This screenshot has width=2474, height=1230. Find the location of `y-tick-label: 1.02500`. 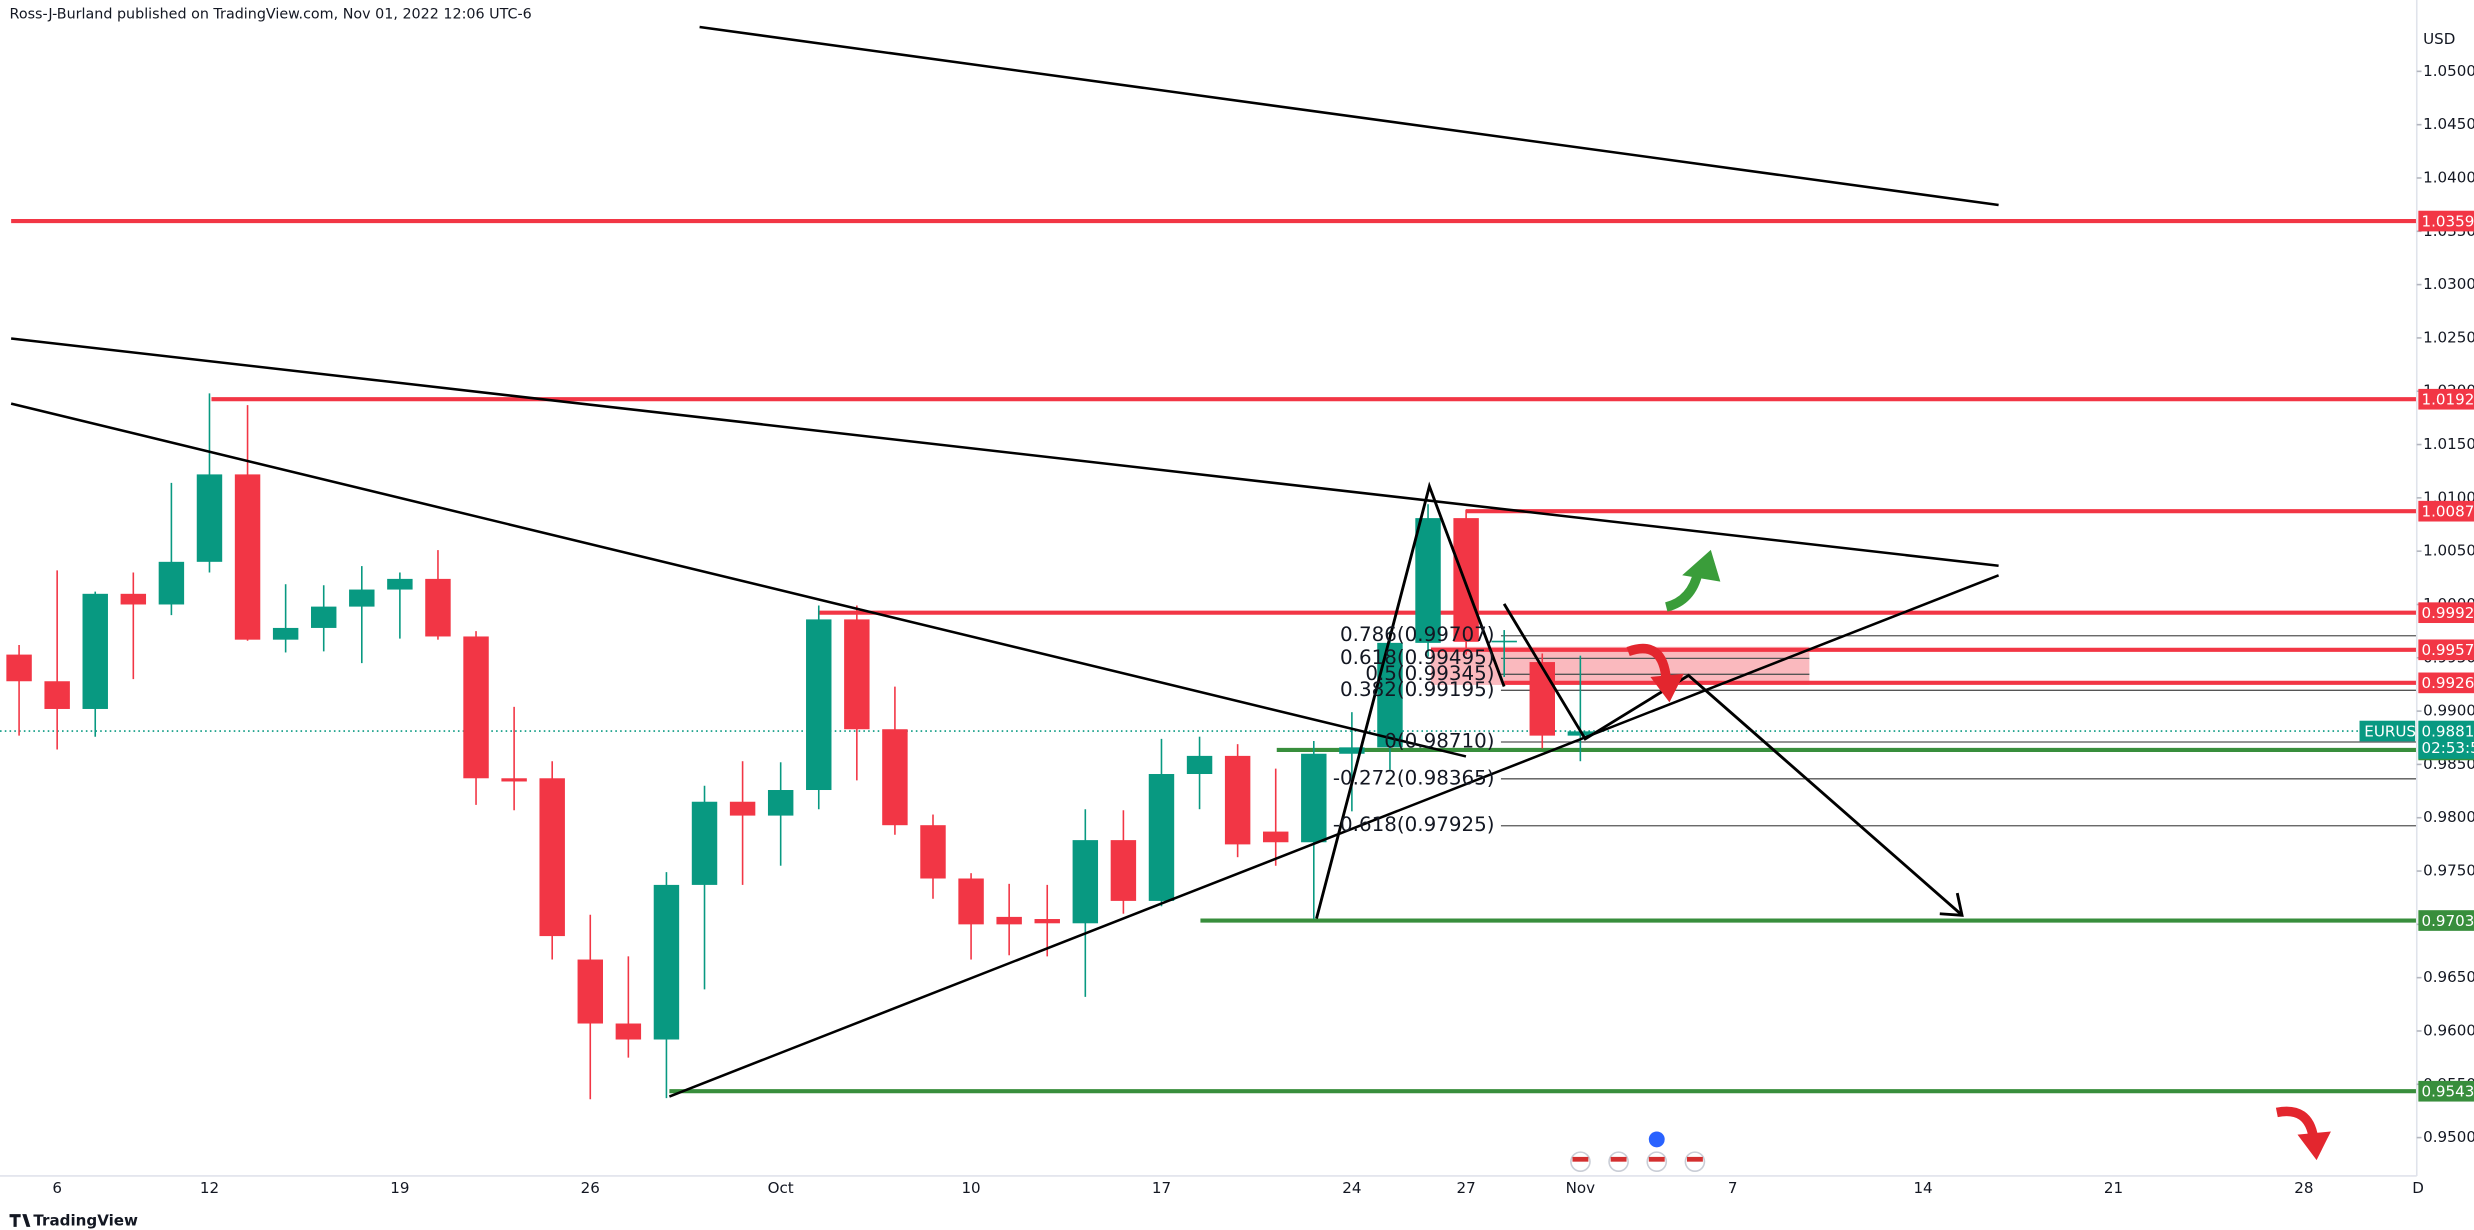

y-tick-label: 1.02500 is located at coordinates (2448, 337).